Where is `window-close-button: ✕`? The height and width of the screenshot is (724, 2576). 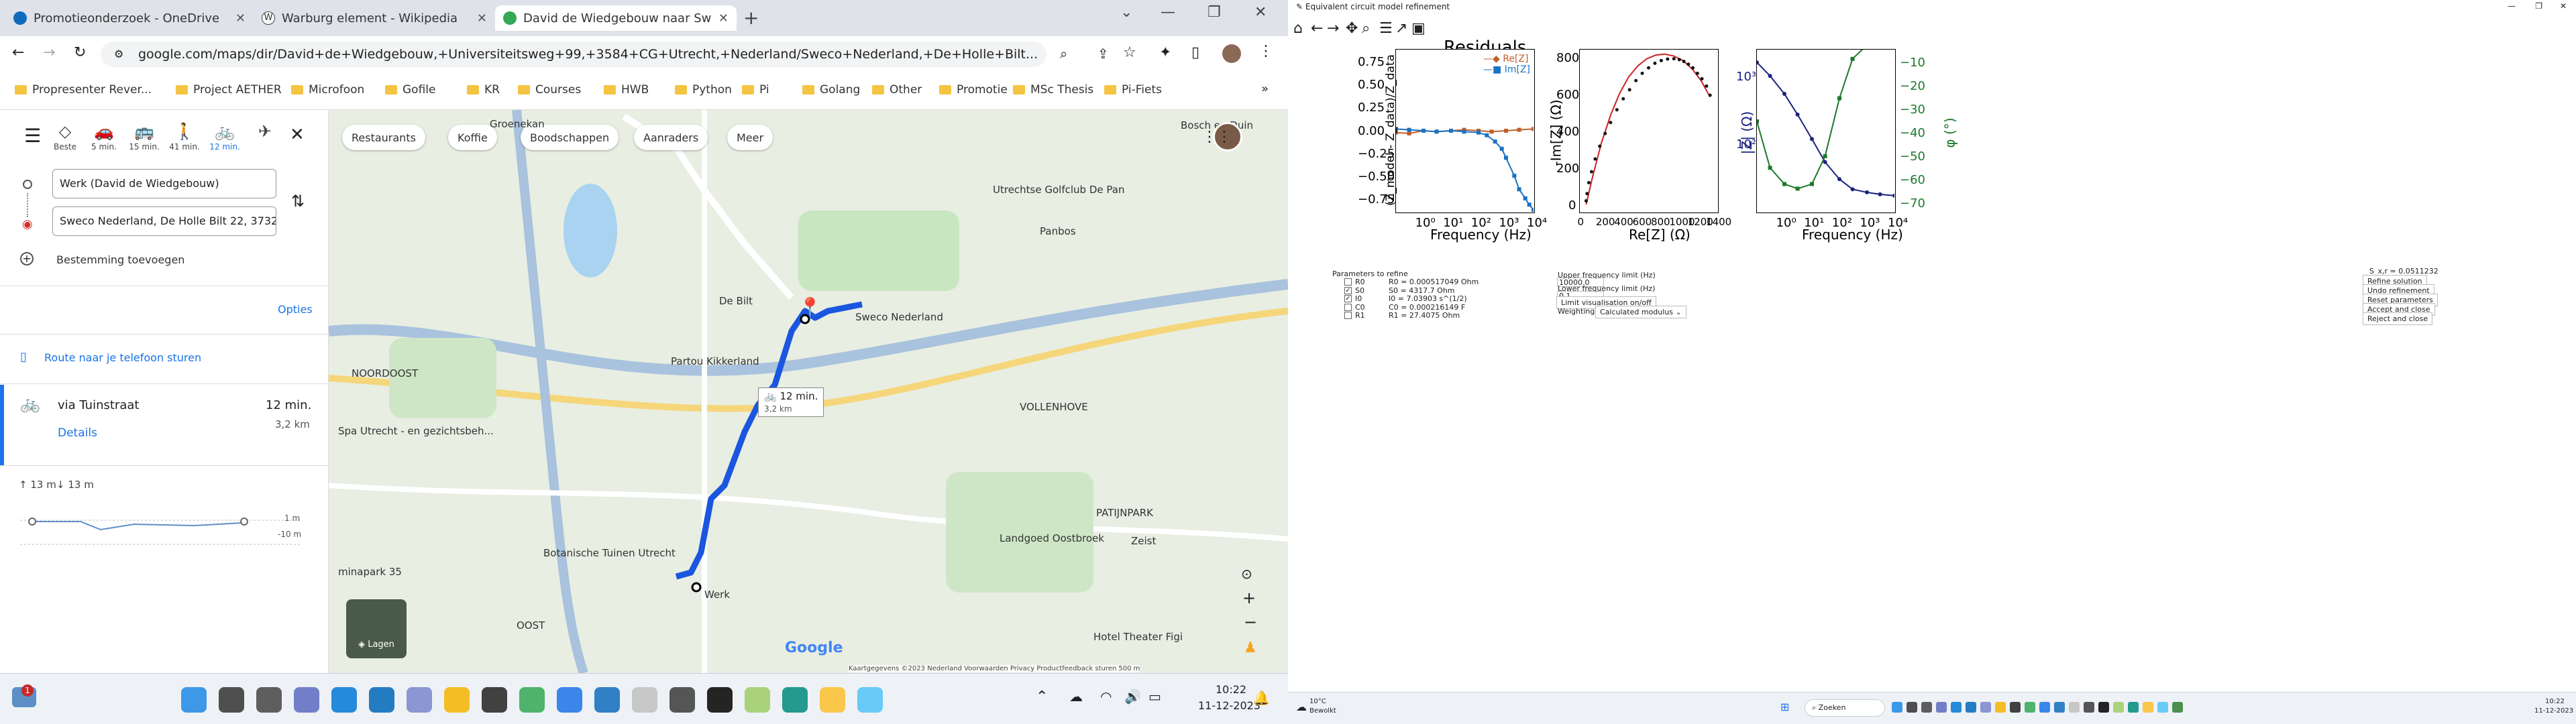 window-close-button: ✕ is located at coordinates (1260, 13).